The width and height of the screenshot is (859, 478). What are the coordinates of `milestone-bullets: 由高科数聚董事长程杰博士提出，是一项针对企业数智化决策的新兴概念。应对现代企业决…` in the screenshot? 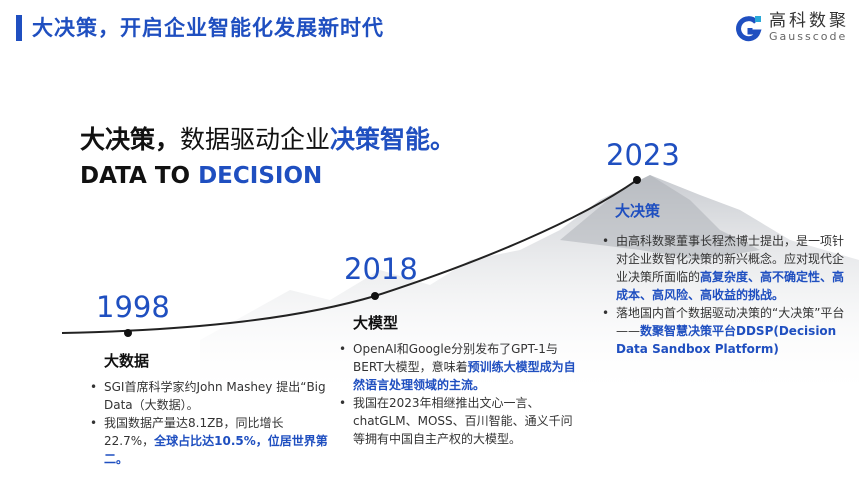 It's located at (728, 295).